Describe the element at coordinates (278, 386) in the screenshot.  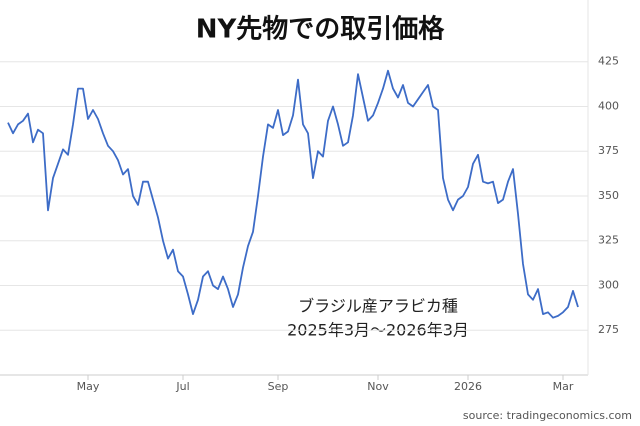
I see `x-tick-label: Sep` at that location.